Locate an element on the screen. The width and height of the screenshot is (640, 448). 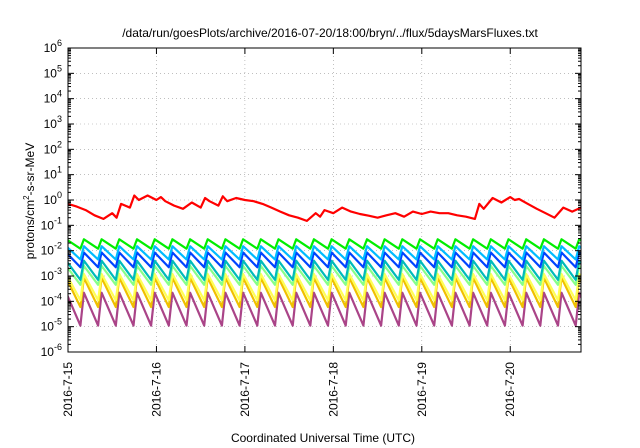
y-tick-label: 10⁶ is located at coordinates (53, 46).